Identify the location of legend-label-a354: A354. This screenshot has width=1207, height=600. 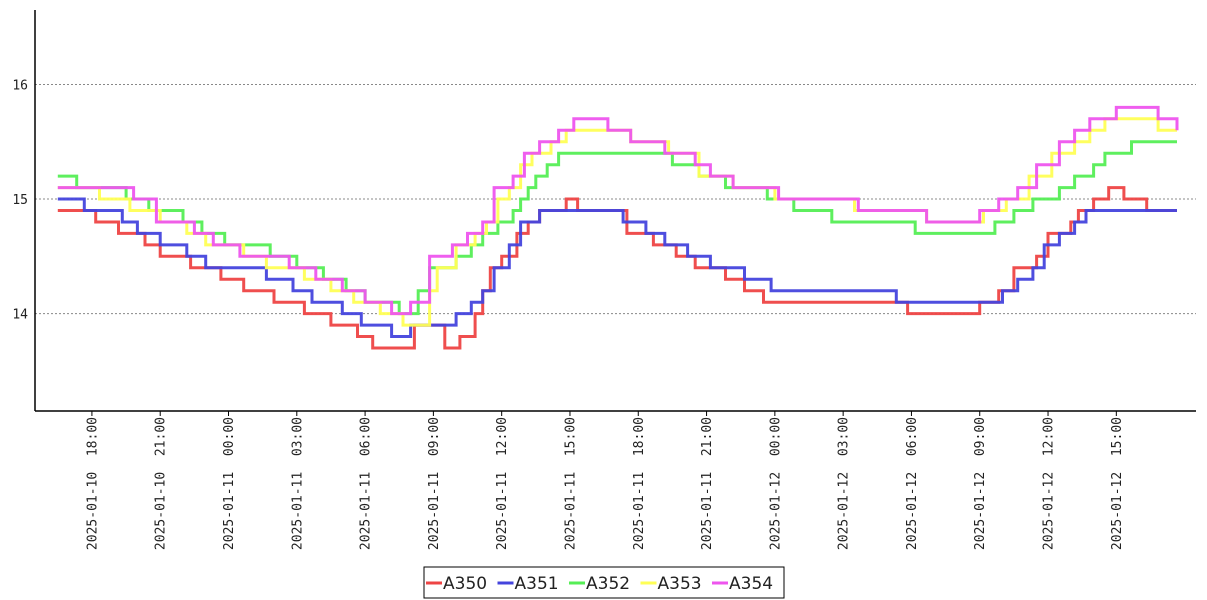
(751, 584).